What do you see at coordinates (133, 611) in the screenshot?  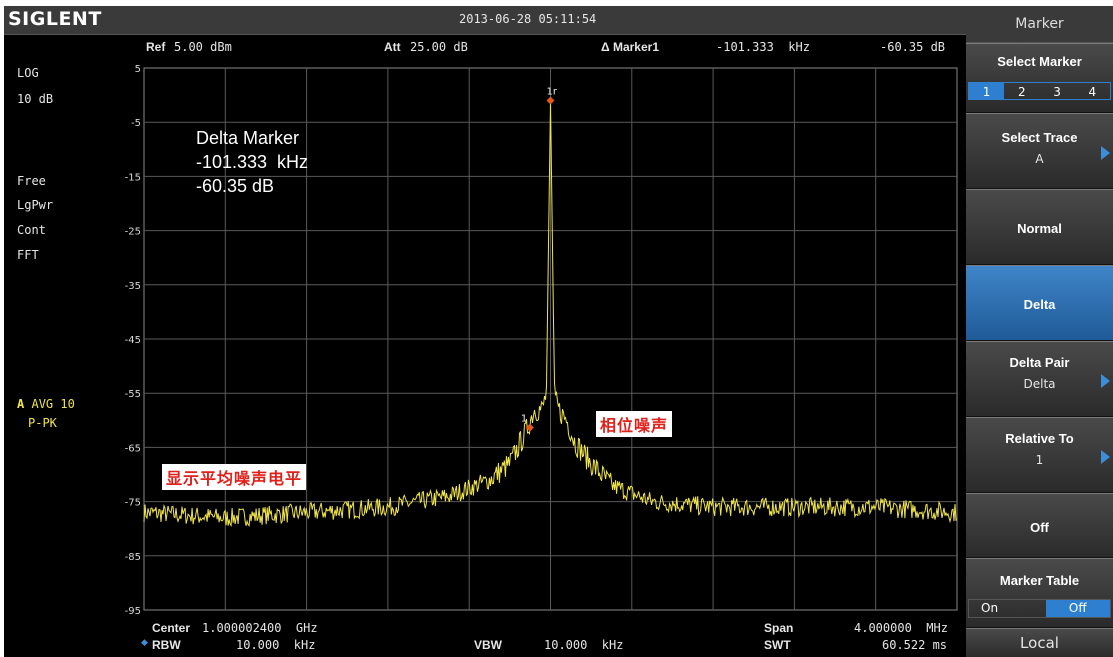 I see `y-tick-label: -95` at bounding box center [133, 611].